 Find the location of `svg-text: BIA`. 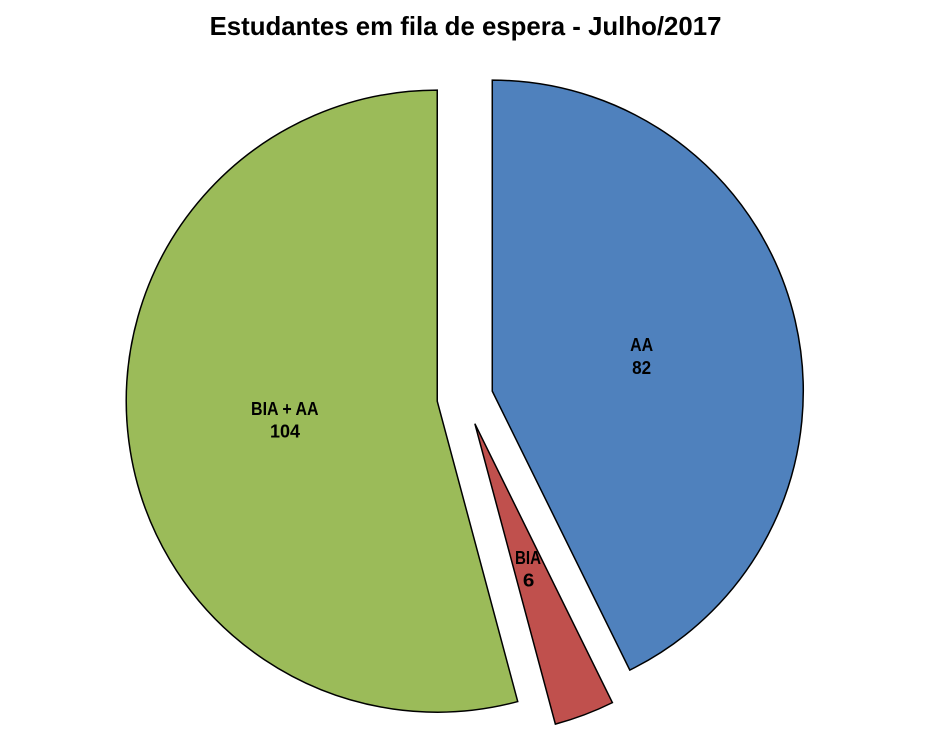

svg-text: BIA is located at coordinates (528, 557).